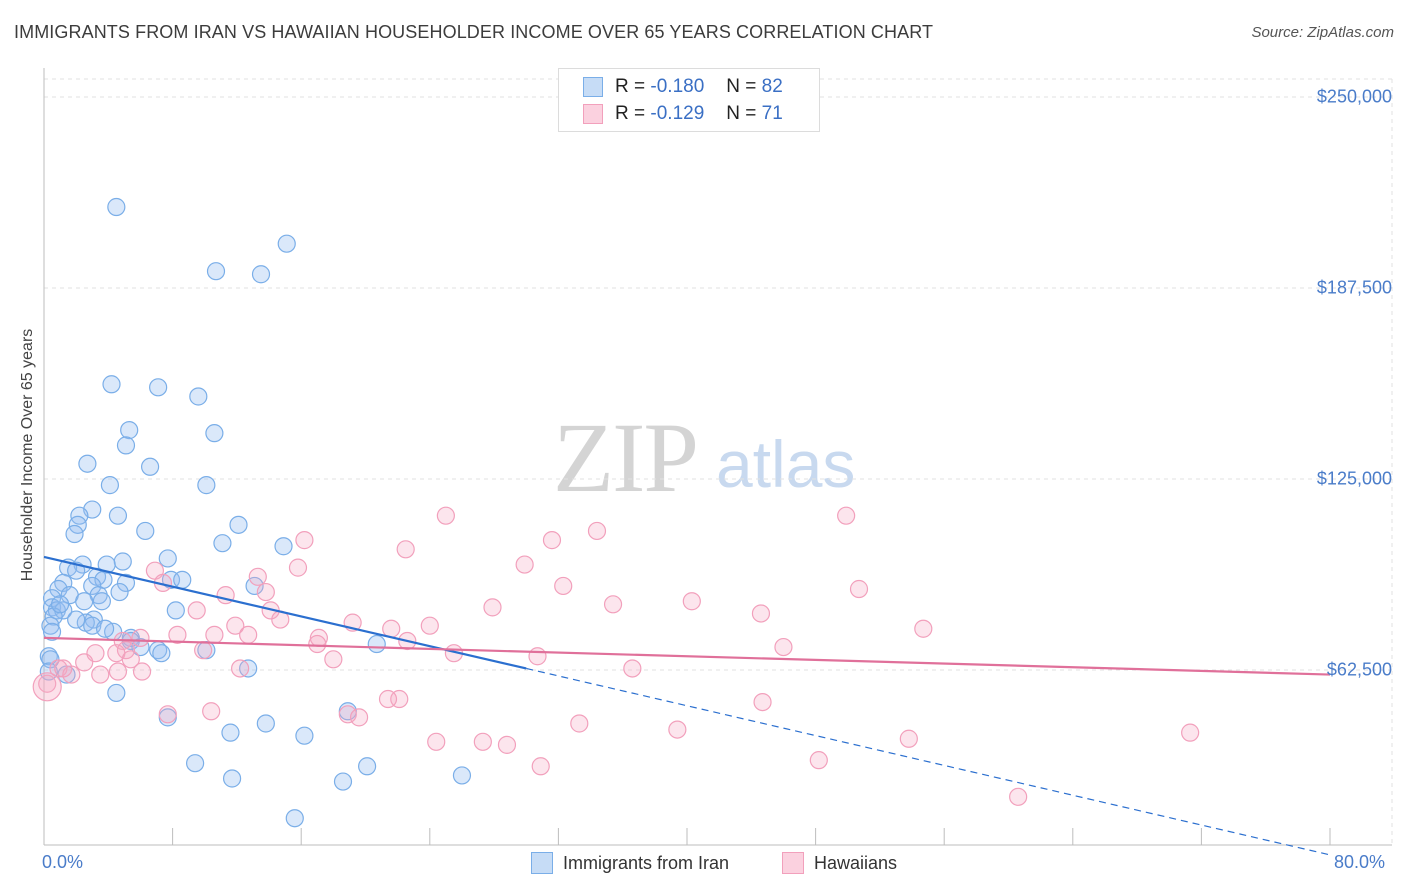 The width and height of the screenshot is (1406, 892). What do you see at coordinates (786, 464) in the screenshot?
I see `watermark-atlas: atlas` at bounding box center [786, 464].